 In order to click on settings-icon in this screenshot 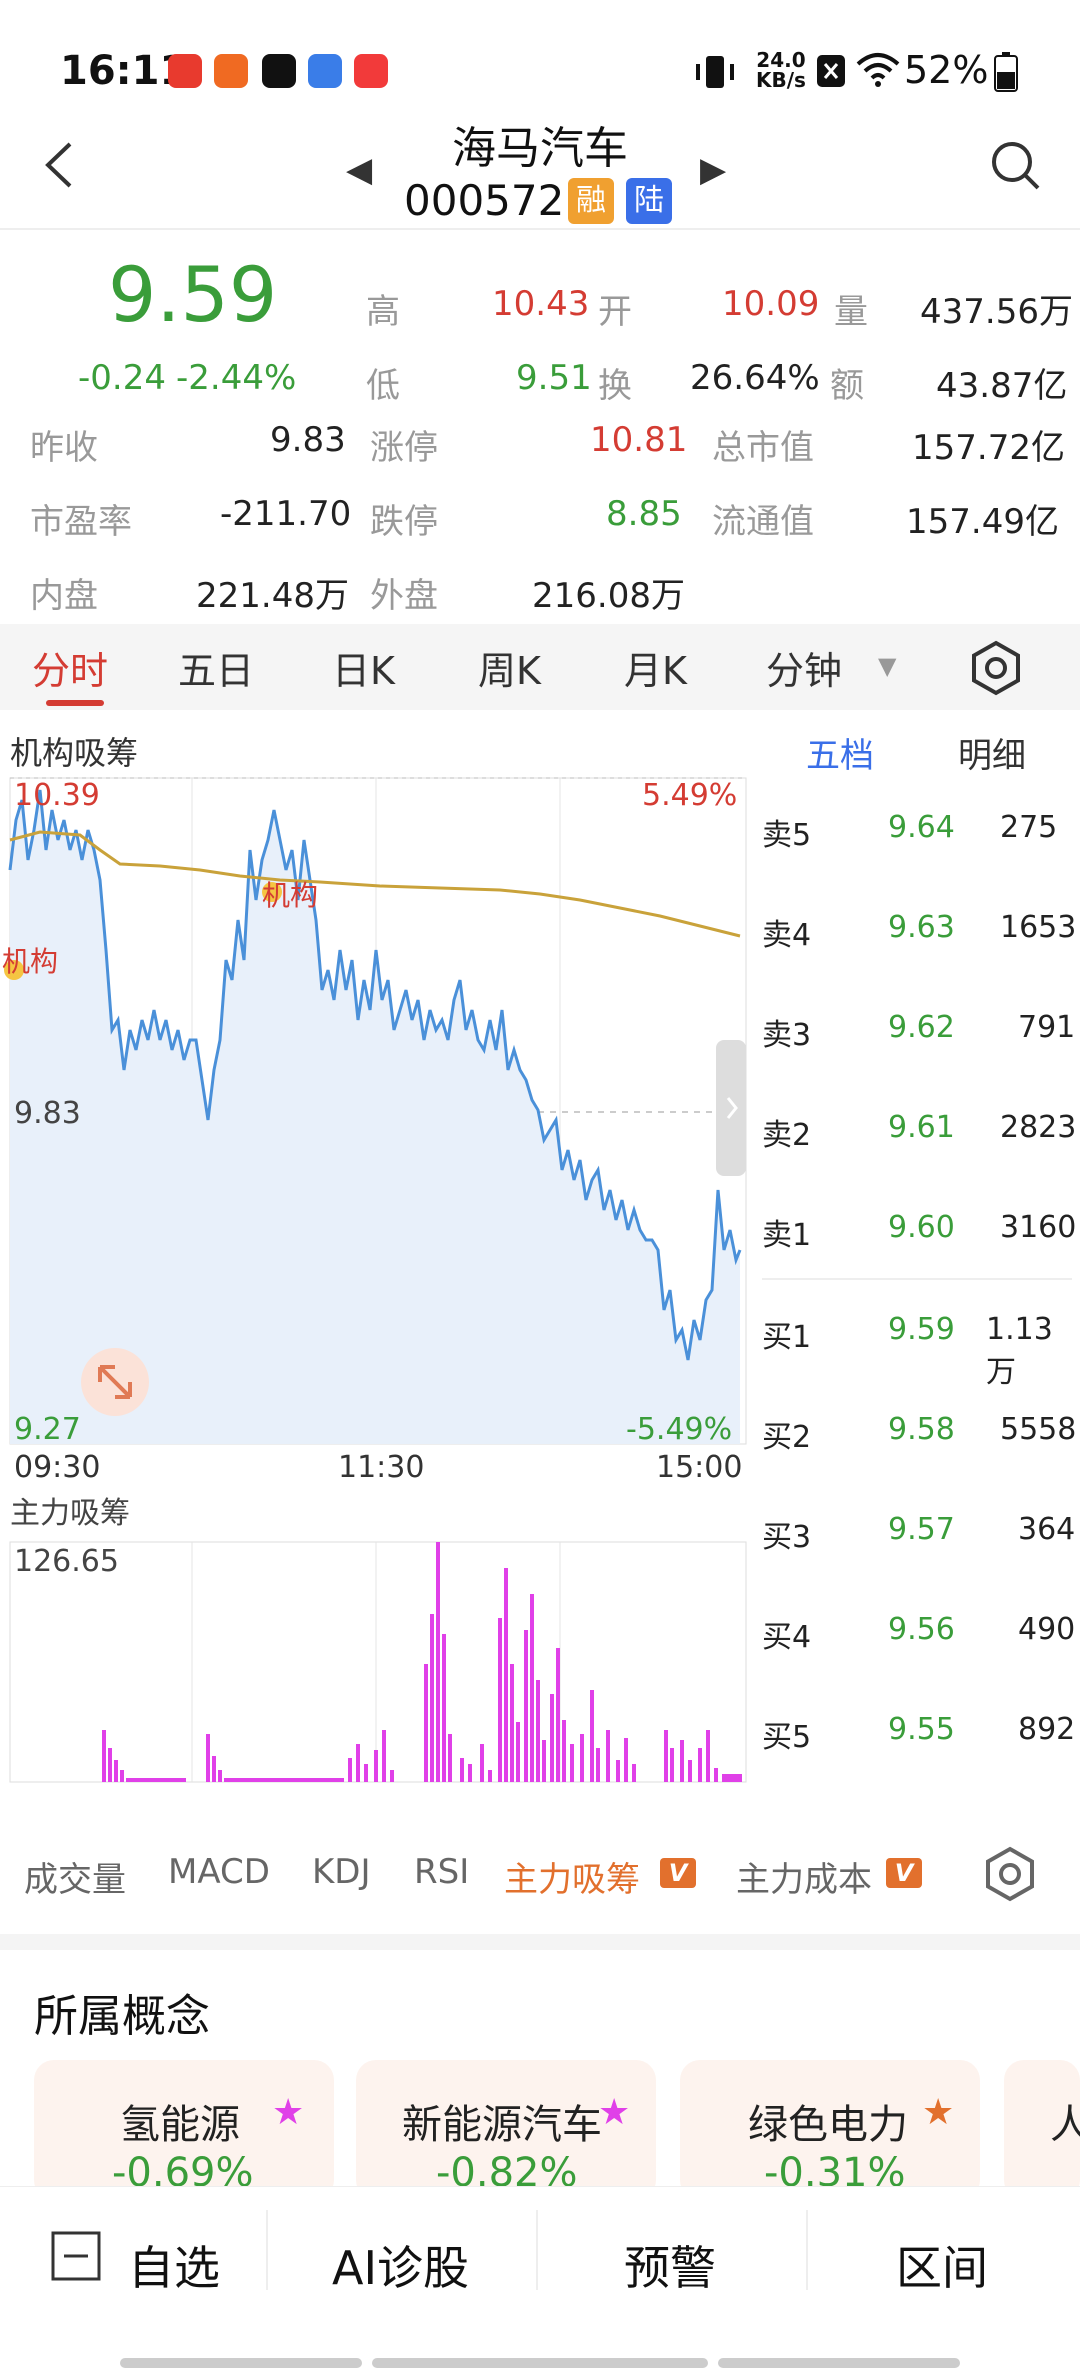, I will do `click(996, 668)`.